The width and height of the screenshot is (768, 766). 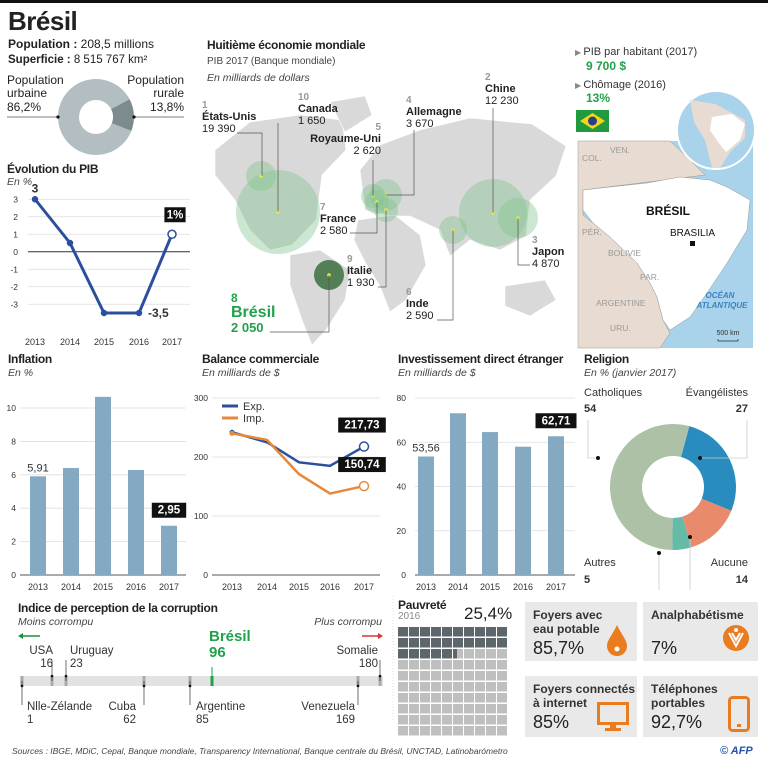 What do you see at coordinates (103, 256) in the screenshot?
I see `pib-line` at bounding box center [103, 256].